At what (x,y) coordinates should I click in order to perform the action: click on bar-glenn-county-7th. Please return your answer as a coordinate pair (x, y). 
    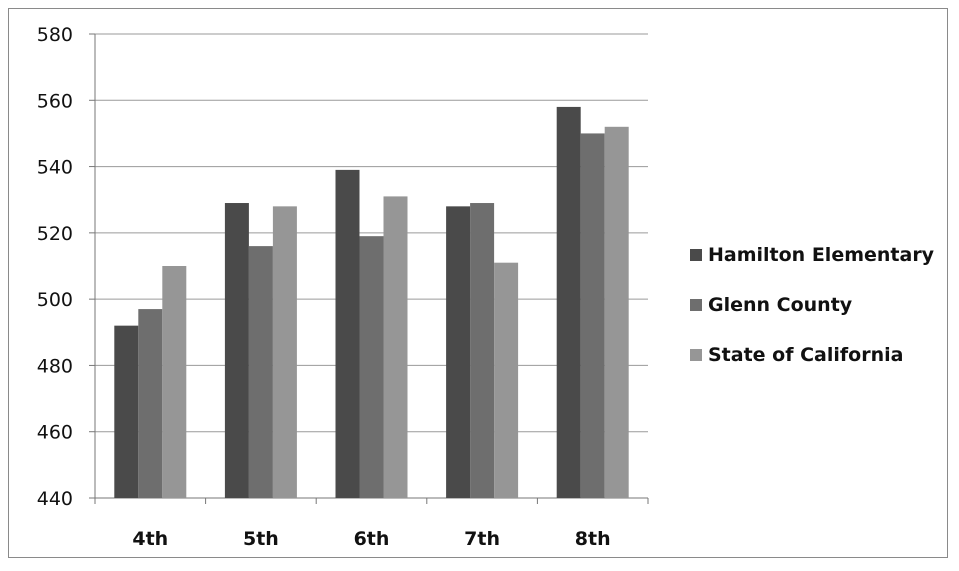
    Looking at the image, I should click on (482, 350).